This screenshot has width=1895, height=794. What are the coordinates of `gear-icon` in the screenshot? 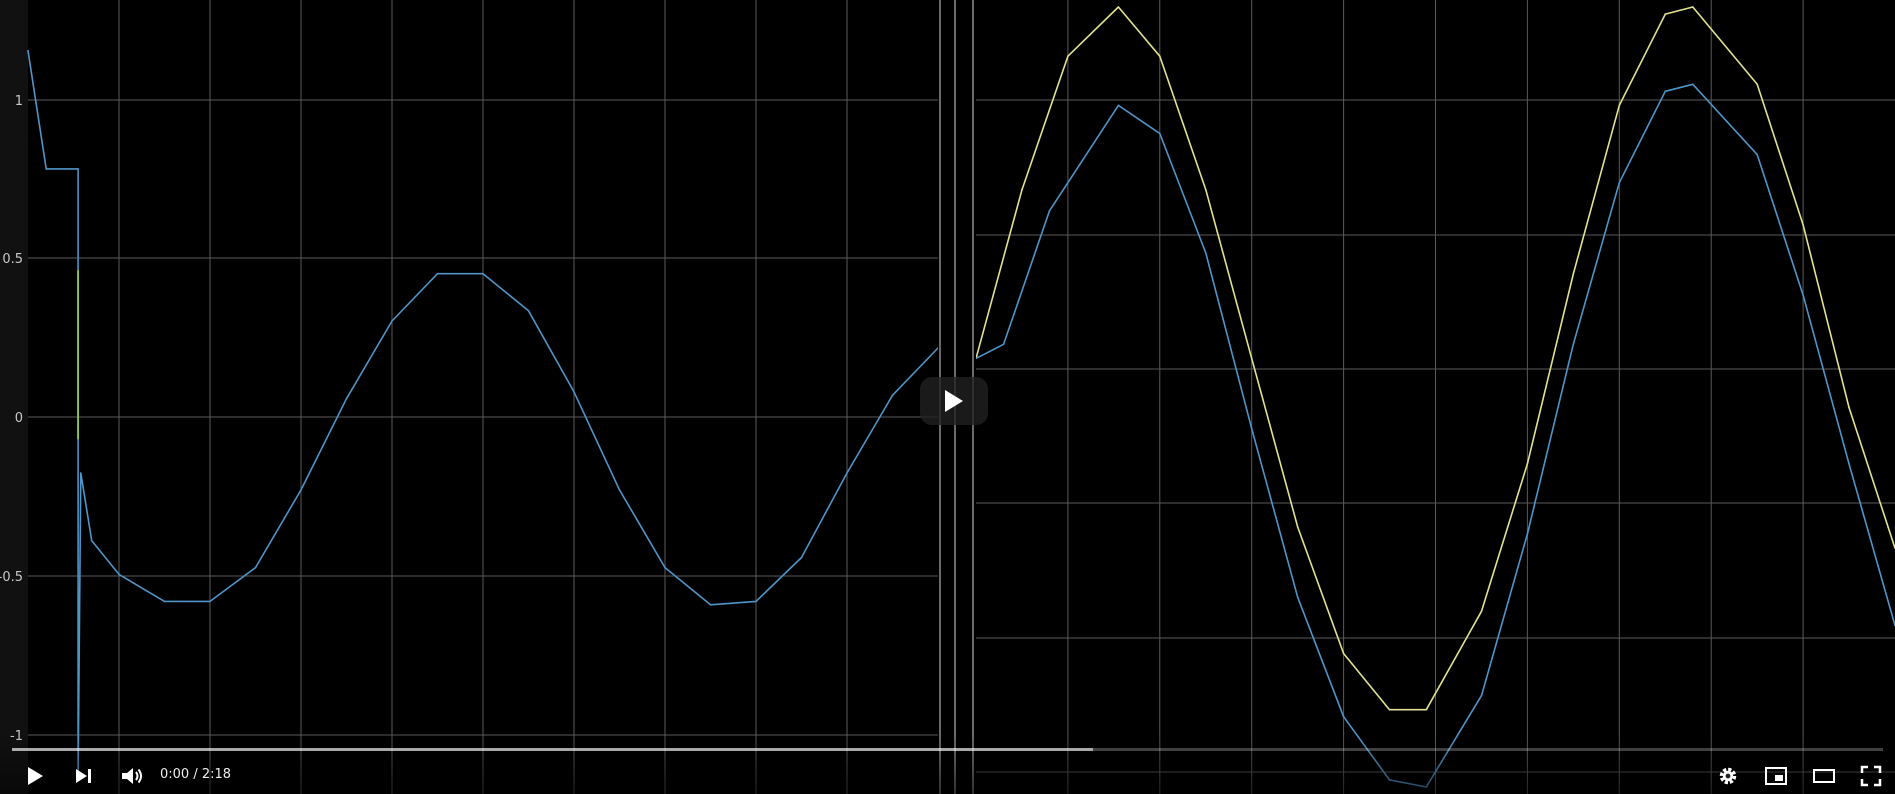 It's located at (1728, 776).